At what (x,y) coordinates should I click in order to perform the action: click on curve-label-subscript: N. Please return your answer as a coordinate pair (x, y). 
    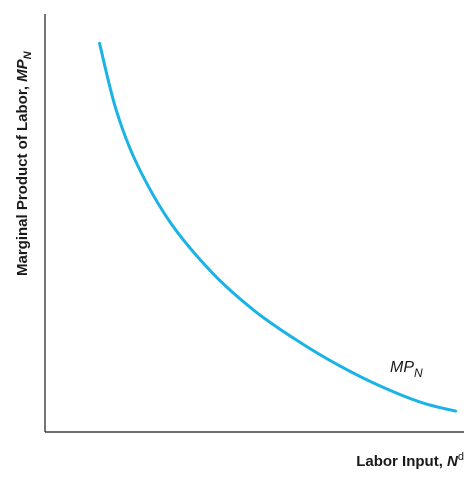
    Looking at the image, I should click on (418, 373).